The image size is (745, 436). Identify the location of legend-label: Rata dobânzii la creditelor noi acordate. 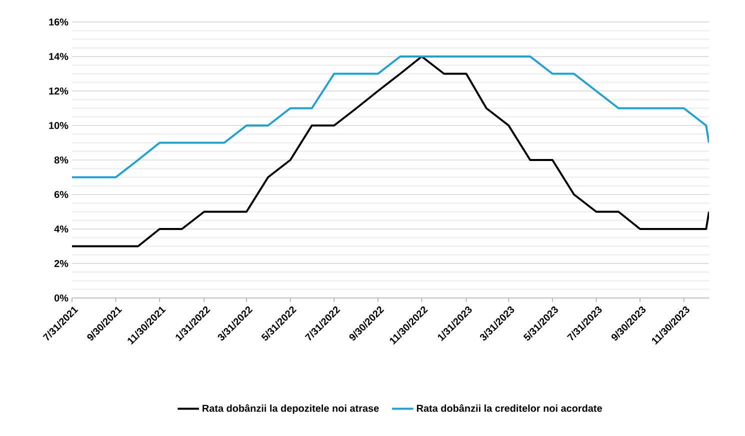
(509, 408).